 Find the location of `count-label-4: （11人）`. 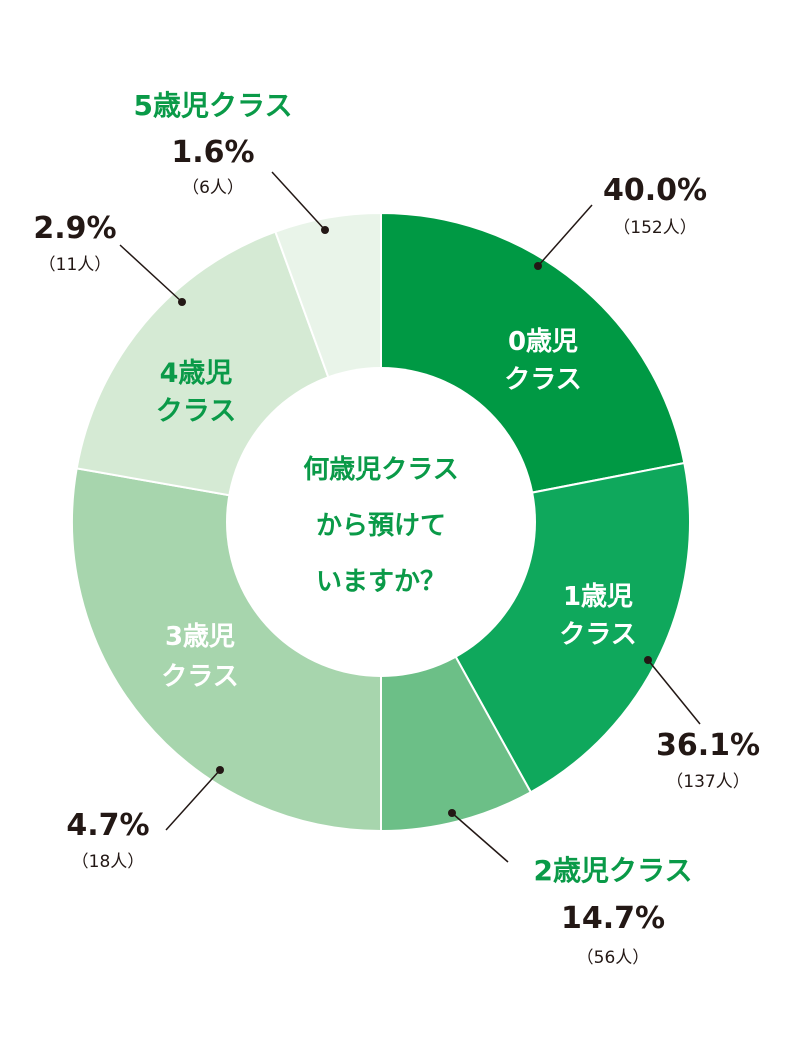

count-label-4: （11人） is located at coordinates (75, 265).